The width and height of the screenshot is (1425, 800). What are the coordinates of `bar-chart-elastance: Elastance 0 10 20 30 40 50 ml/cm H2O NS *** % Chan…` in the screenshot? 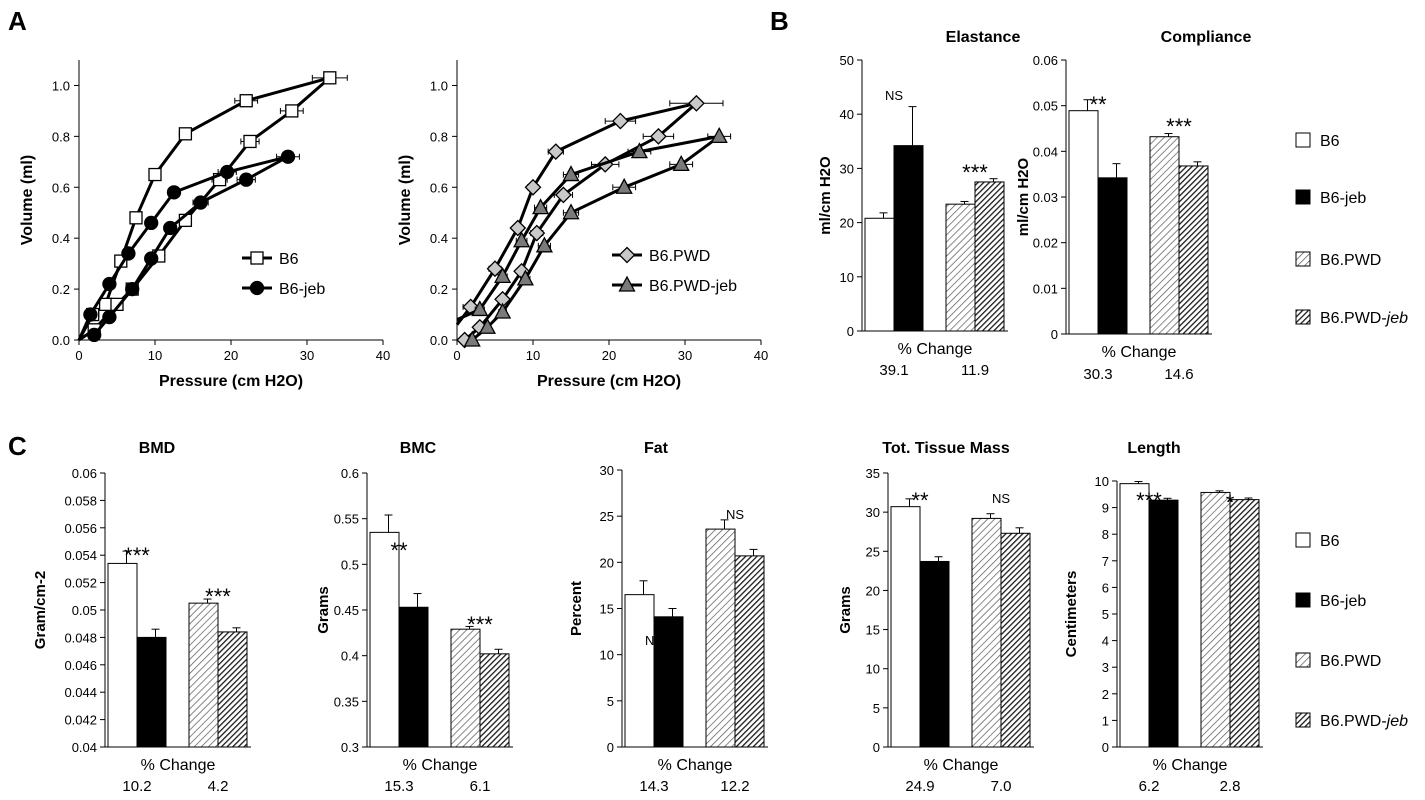 It's located at (918, 204).